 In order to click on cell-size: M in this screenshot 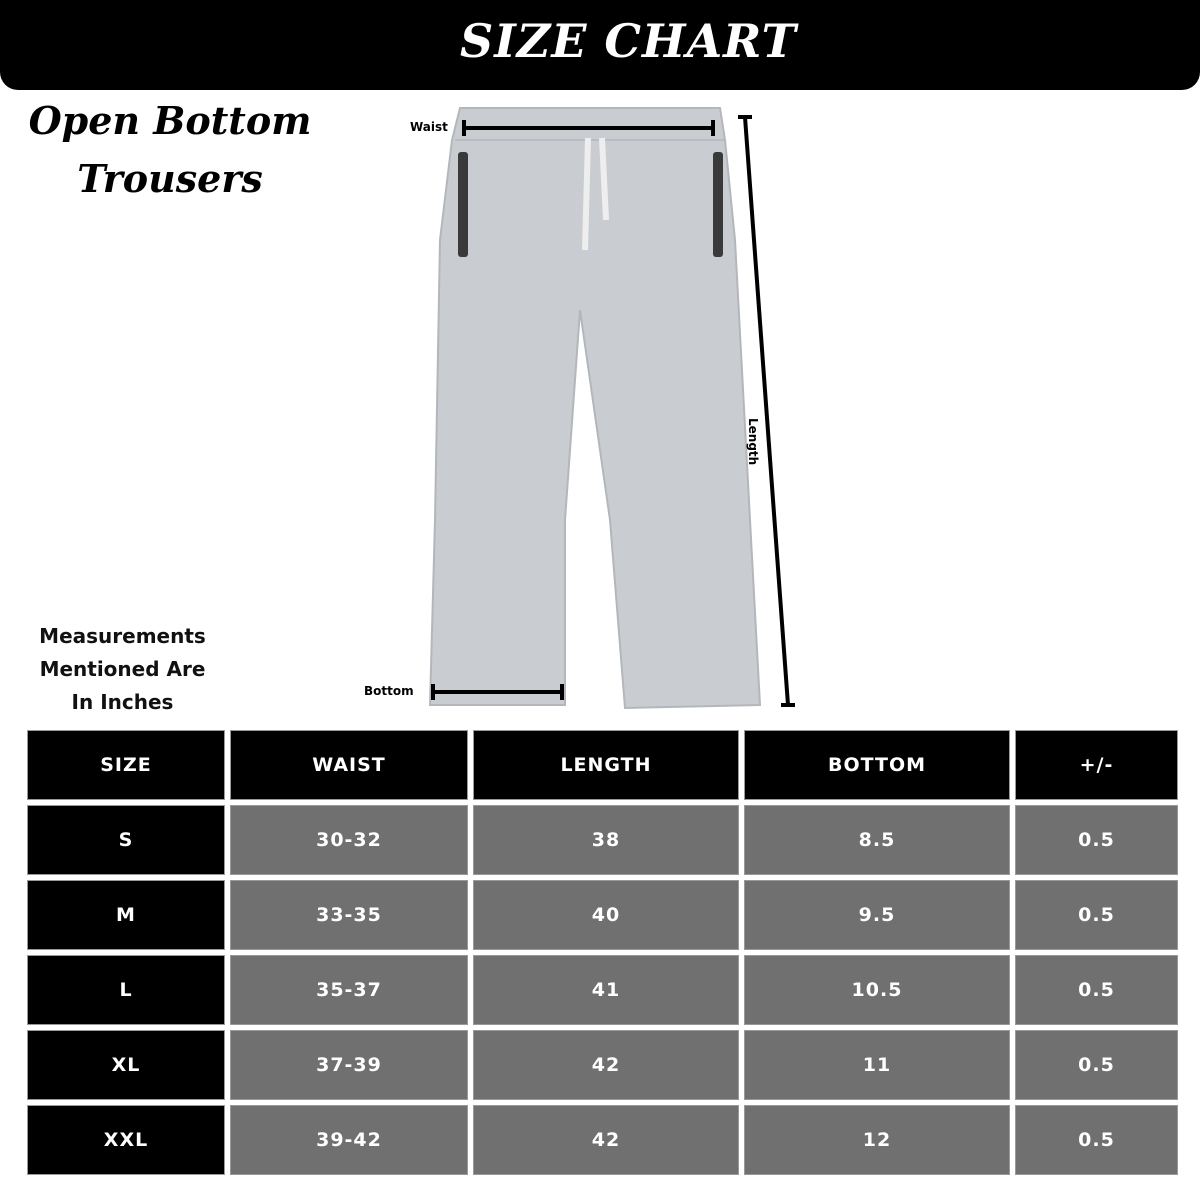, I will do `click(126, 915)`.